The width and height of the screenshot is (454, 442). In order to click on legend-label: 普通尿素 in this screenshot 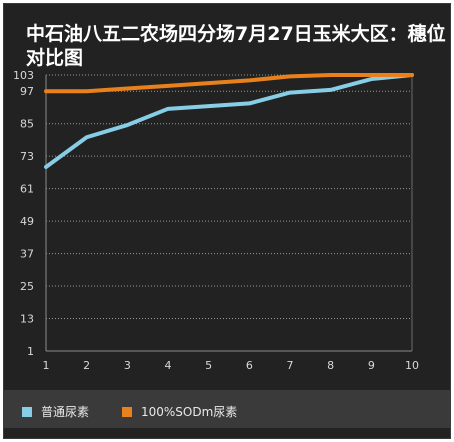, I will do `click(65, 412)`.